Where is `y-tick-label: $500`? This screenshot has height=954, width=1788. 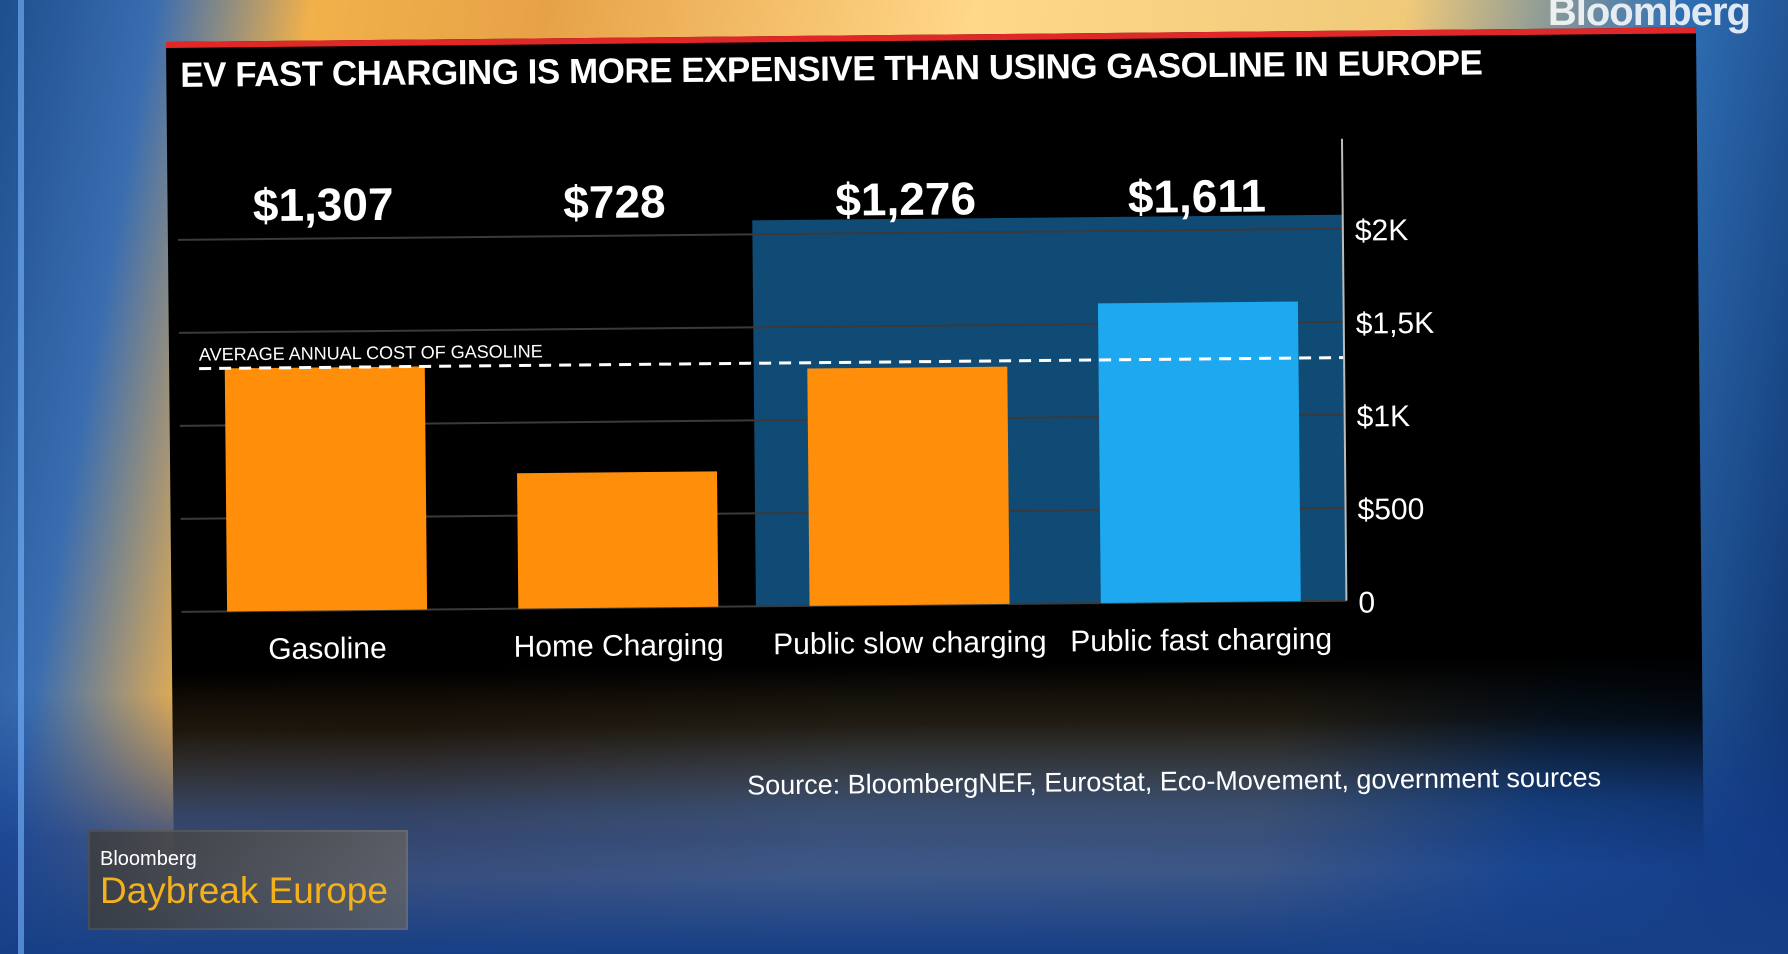
y-tick-label: $500 is located at coordinates (1390, 510).